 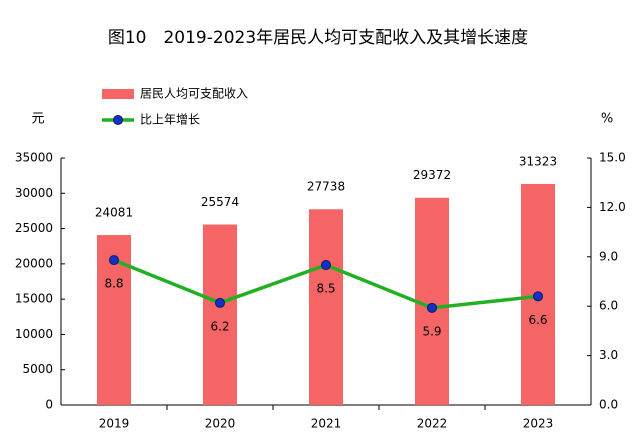 I want to click on line-value-label: 6.6, so click(x=537, y=320).